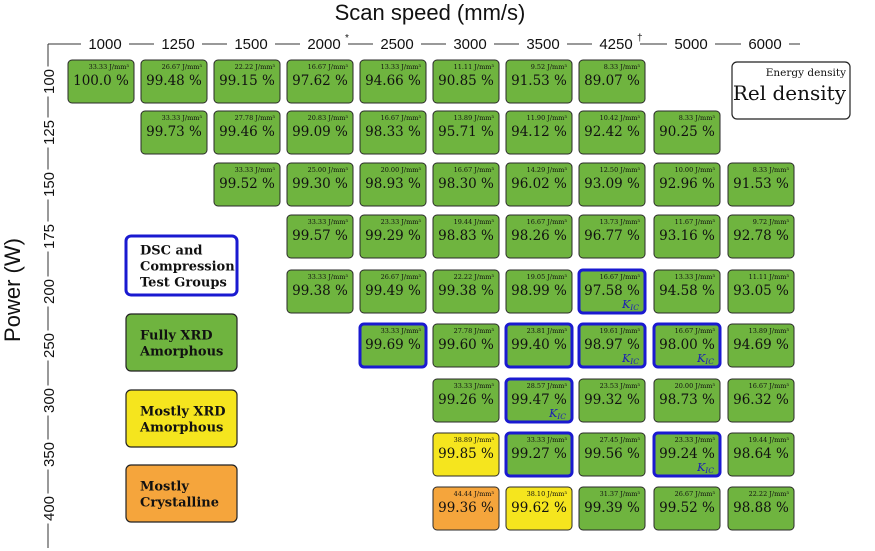  Describe the element at coordinates (174, 81) in the screenshot. I see `cell-density-label: 99.48 %` at that location.